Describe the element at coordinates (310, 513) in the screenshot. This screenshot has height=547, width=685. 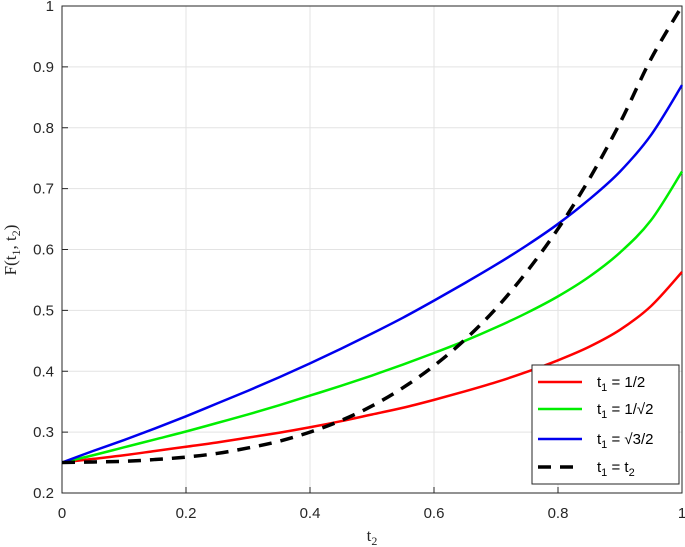
I see `x-tick-label: 0.4` at that location.